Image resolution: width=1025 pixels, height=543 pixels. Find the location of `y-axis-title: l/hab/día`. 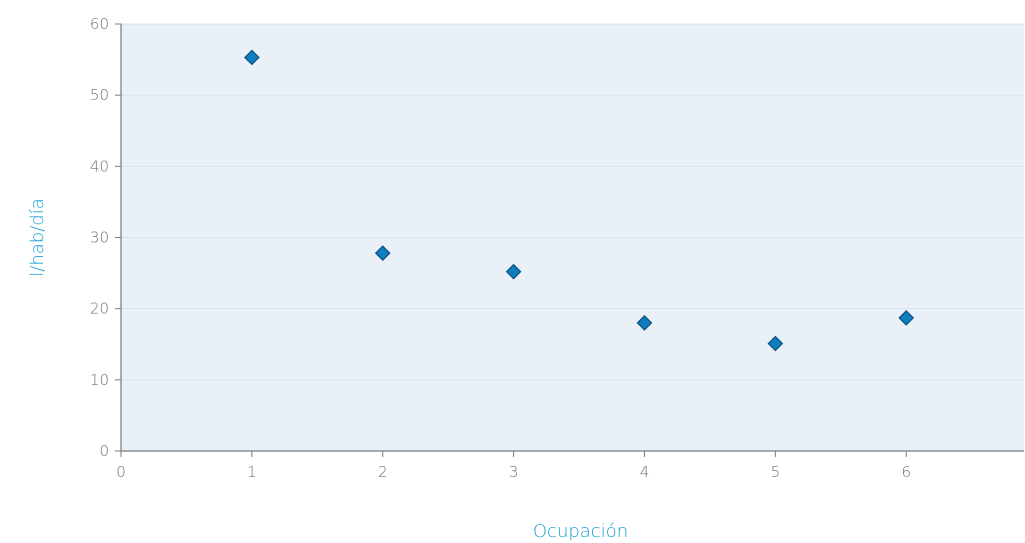

y-axis-title: l/hab/día is located at coordinates (37, 237).